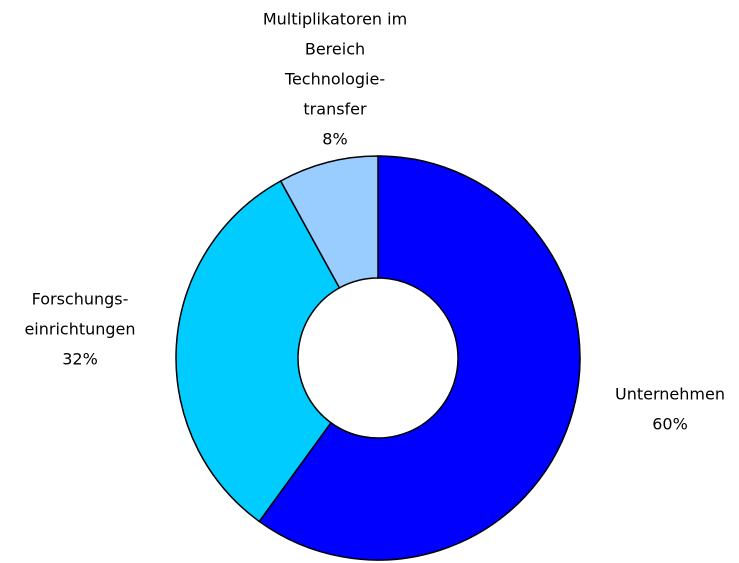 The width and height of the screenshot is (739, 563). What do you see at coordinates (334, 139) in the screenshot?
I see `value-label: 8%` at bounding box center [334, 139].